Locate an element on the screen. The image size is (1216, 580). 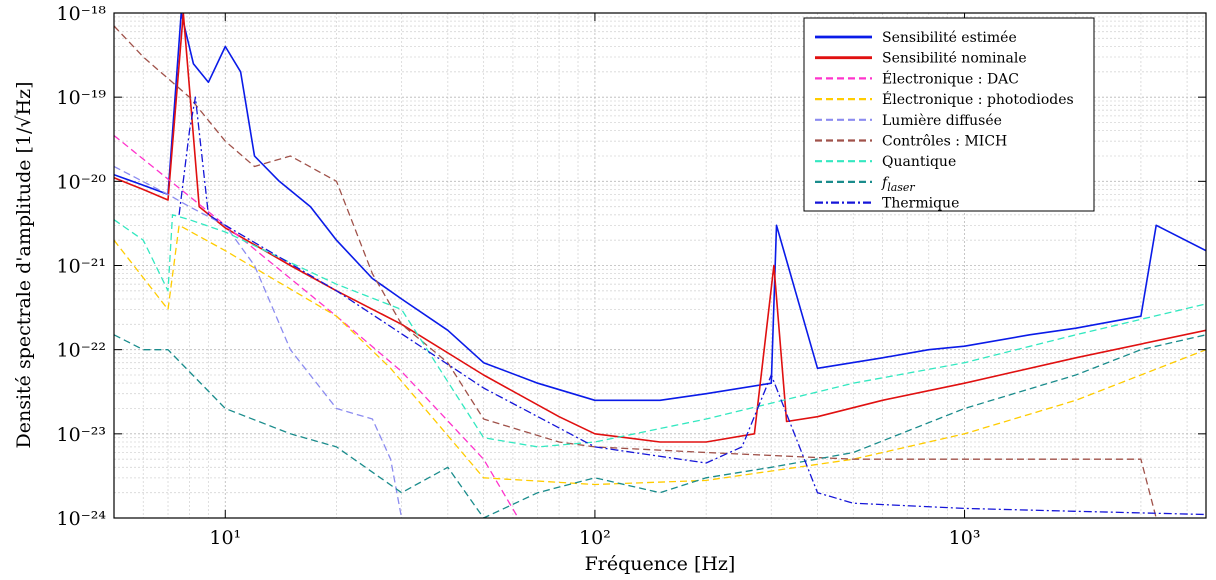
x-tick-label: 10¹ is located at coordinates (225, 538).